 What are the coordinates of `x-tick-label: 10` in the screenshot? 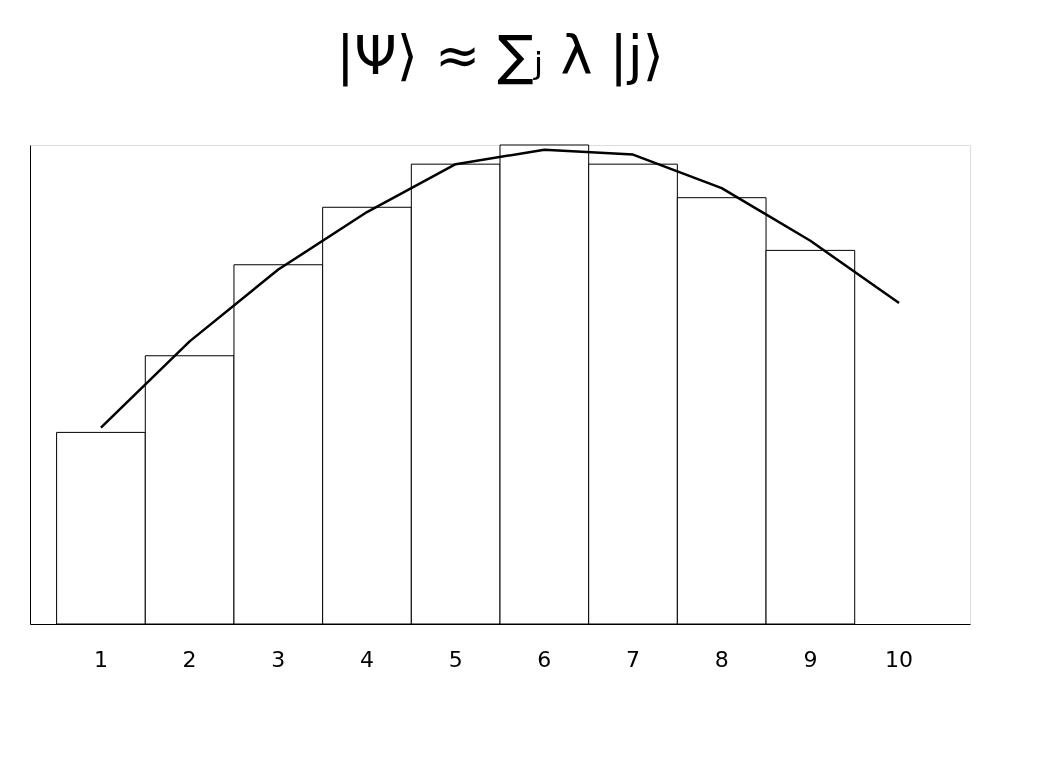 It's located at (899, 659).